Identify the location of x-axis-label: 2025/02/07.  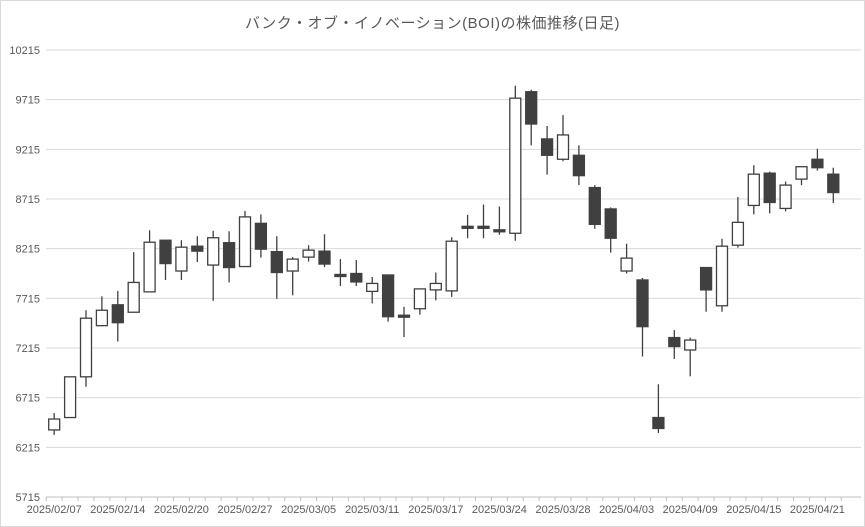
(54, 510).